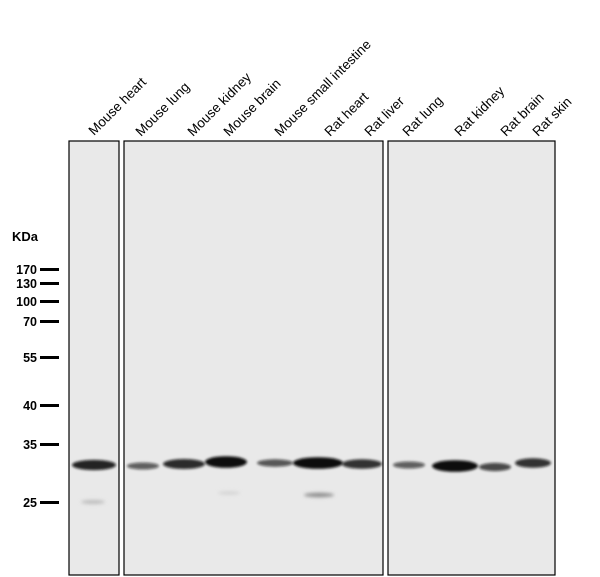 The image size is (600, 577). I want to click on faint-band-mouse-brain, so click(229, 493).